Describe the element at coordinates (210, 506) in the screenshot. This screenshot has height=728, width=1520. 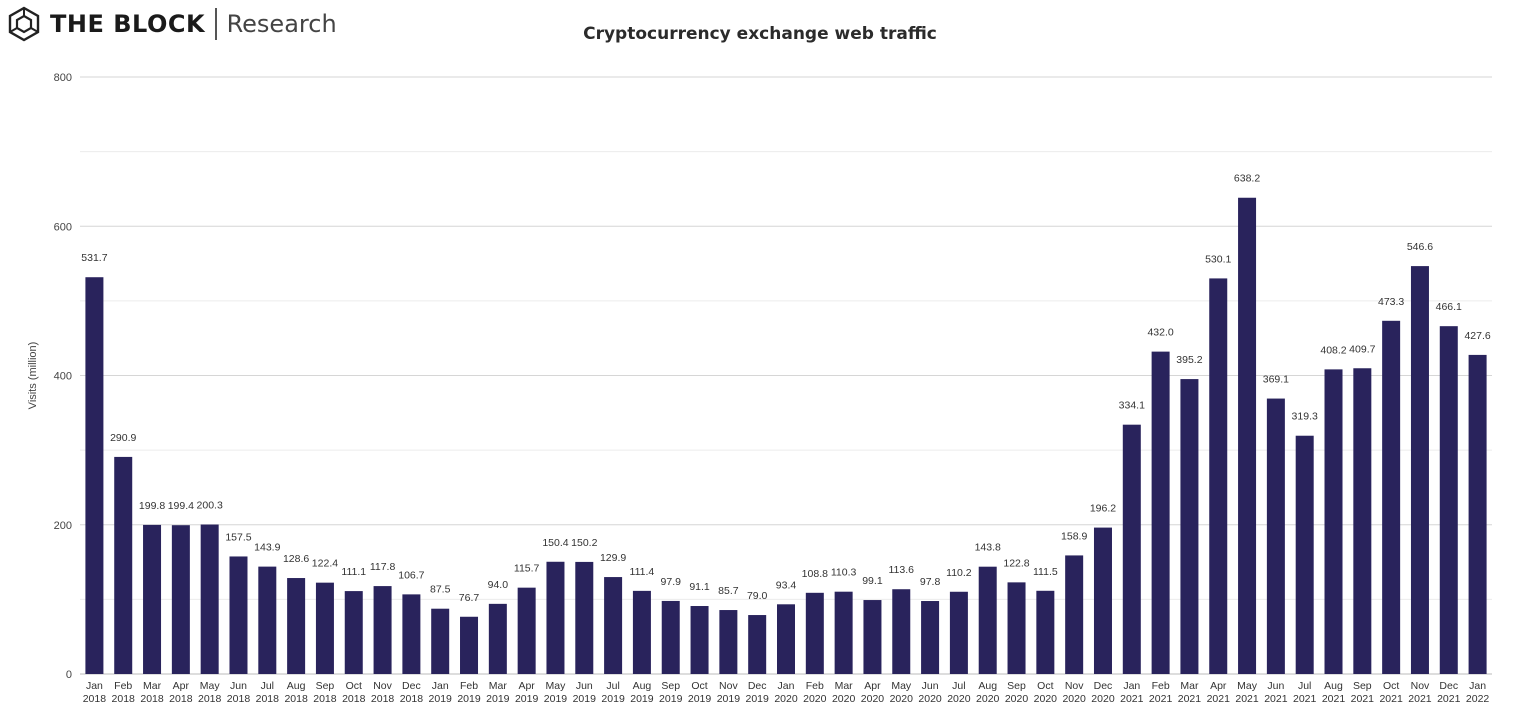
I see `data-label: 200.3` at that location.